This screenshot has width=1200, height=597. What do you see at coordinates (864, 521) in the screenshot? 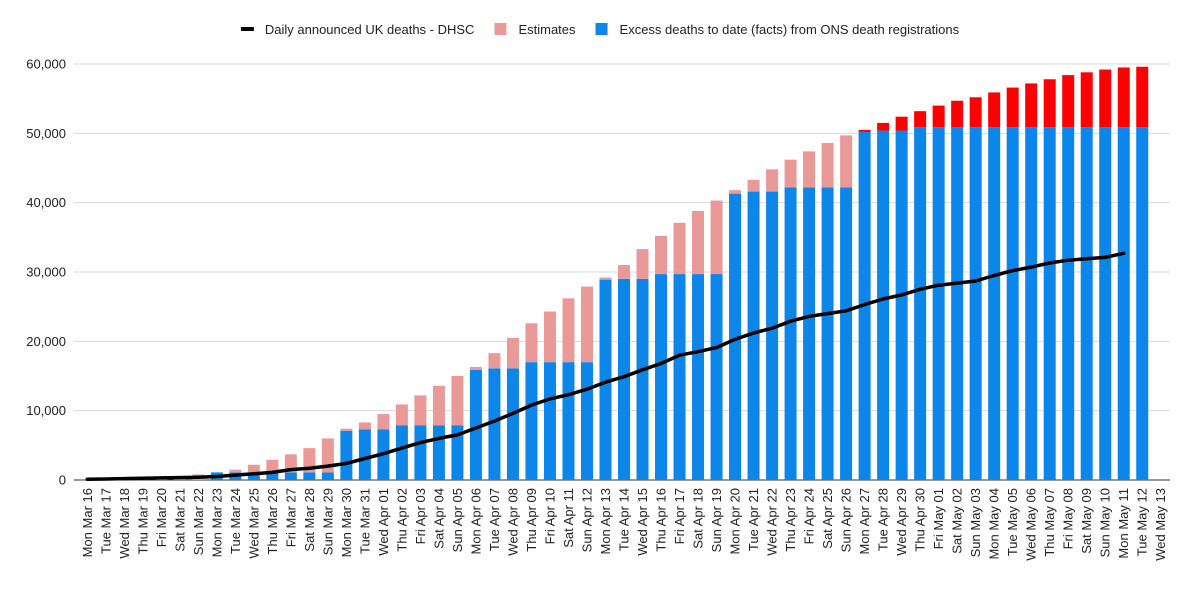
I see `x-tick-label: Mon Apr 27` at bounding box center [864, 521].